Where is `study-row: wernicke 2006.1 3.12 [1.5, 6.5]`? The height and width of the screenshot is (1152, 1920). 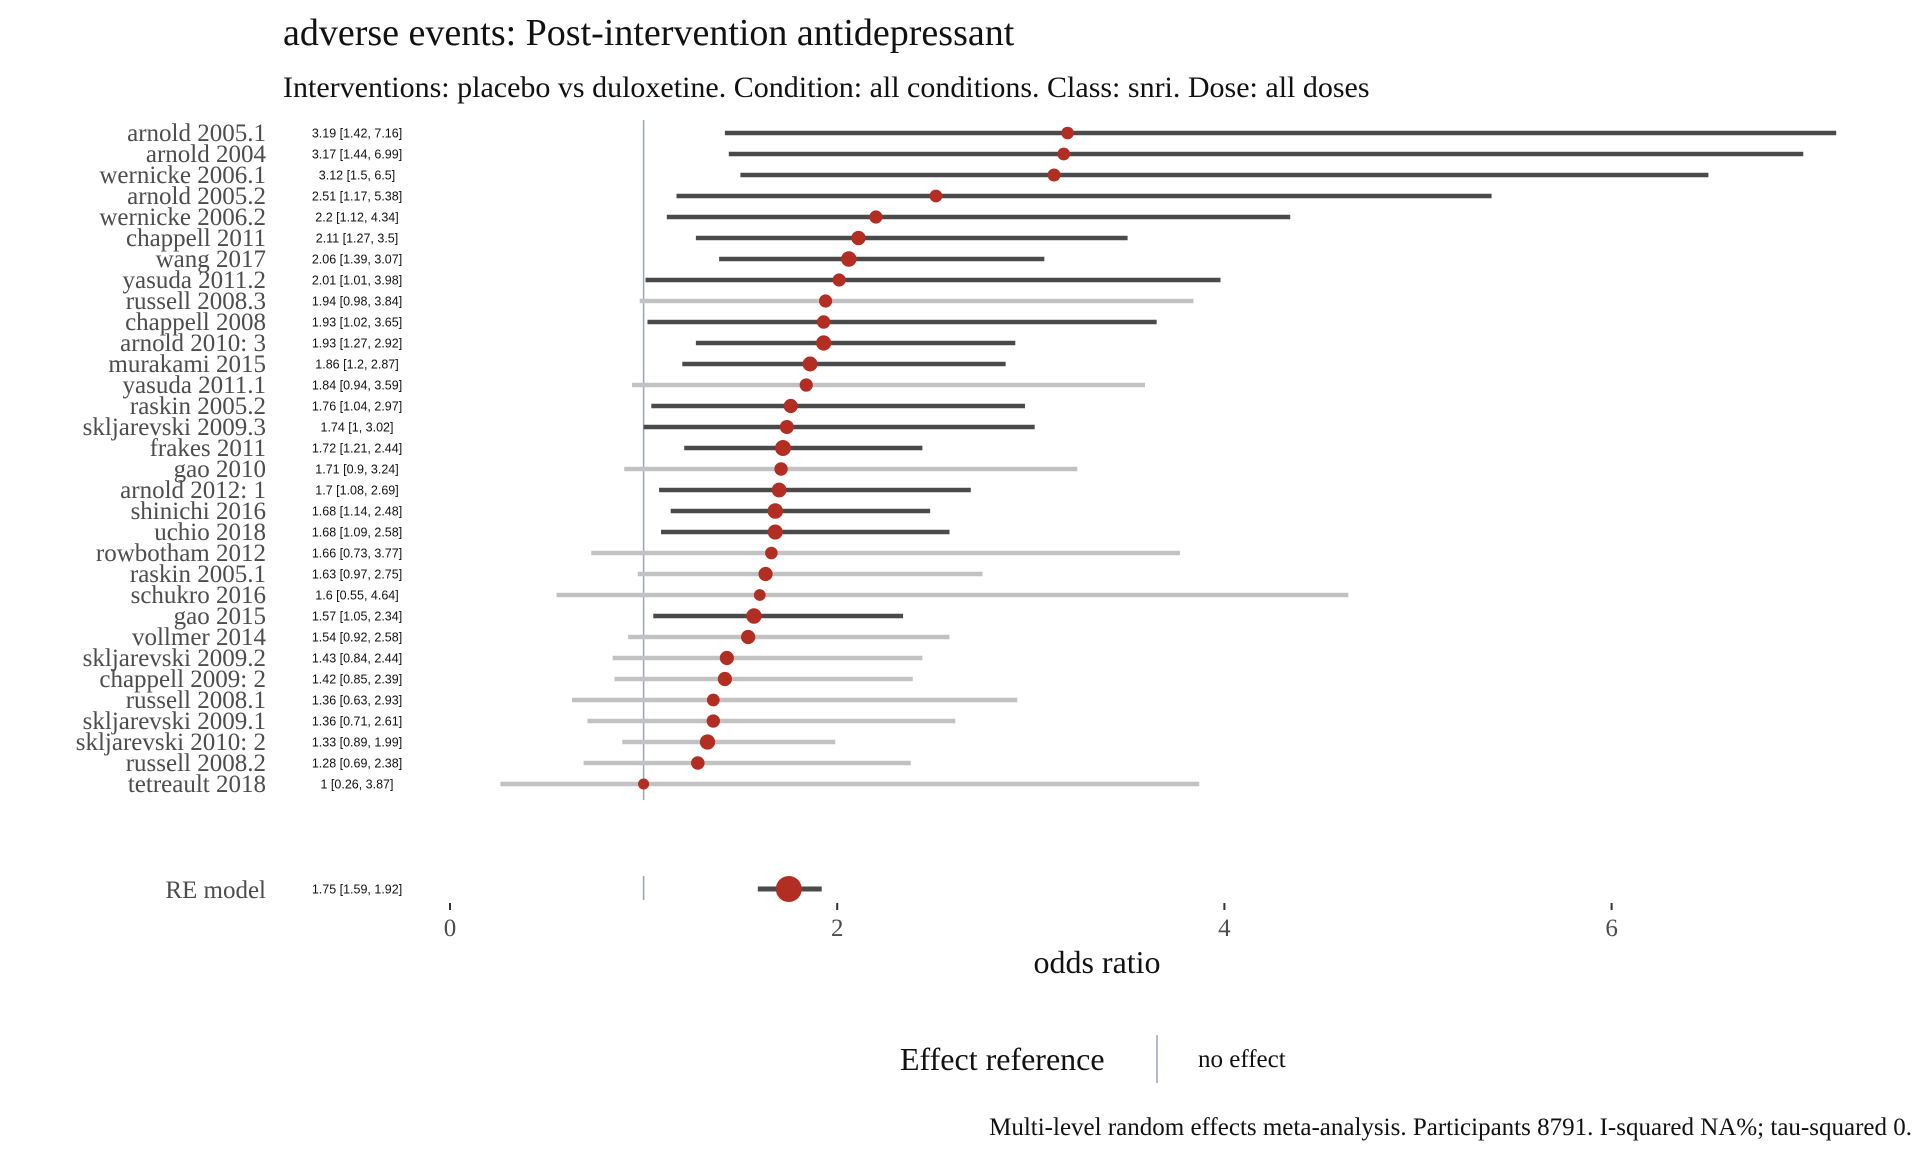 study-row: wernicke 2006.1 3.12 [1.5, 6.5] is located at coordinates (904, 175).